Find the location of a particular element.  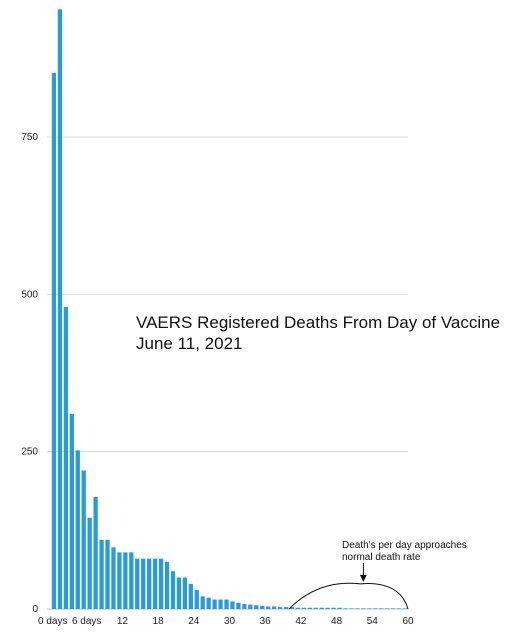

y-tick-label: 750 is located at coordinates (29, 137).